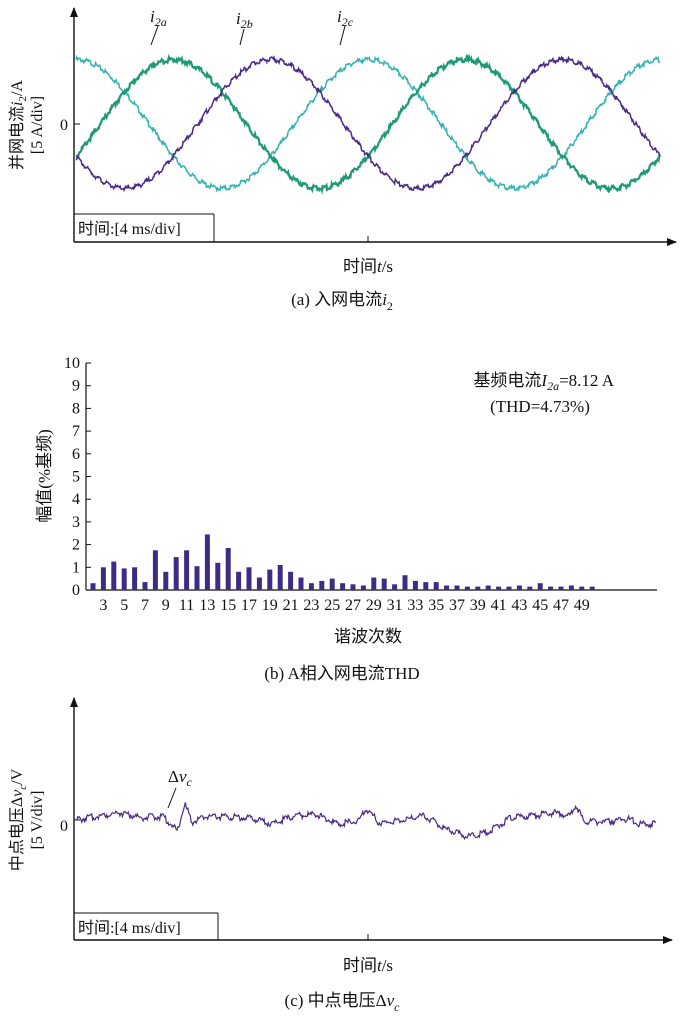 The height and width of the screenshot is (1020, 684). What do you see at coordinates (64, 125) in the screenshot?
I see `panel-a-zero-label: 0` at bounding box center [64, 125].